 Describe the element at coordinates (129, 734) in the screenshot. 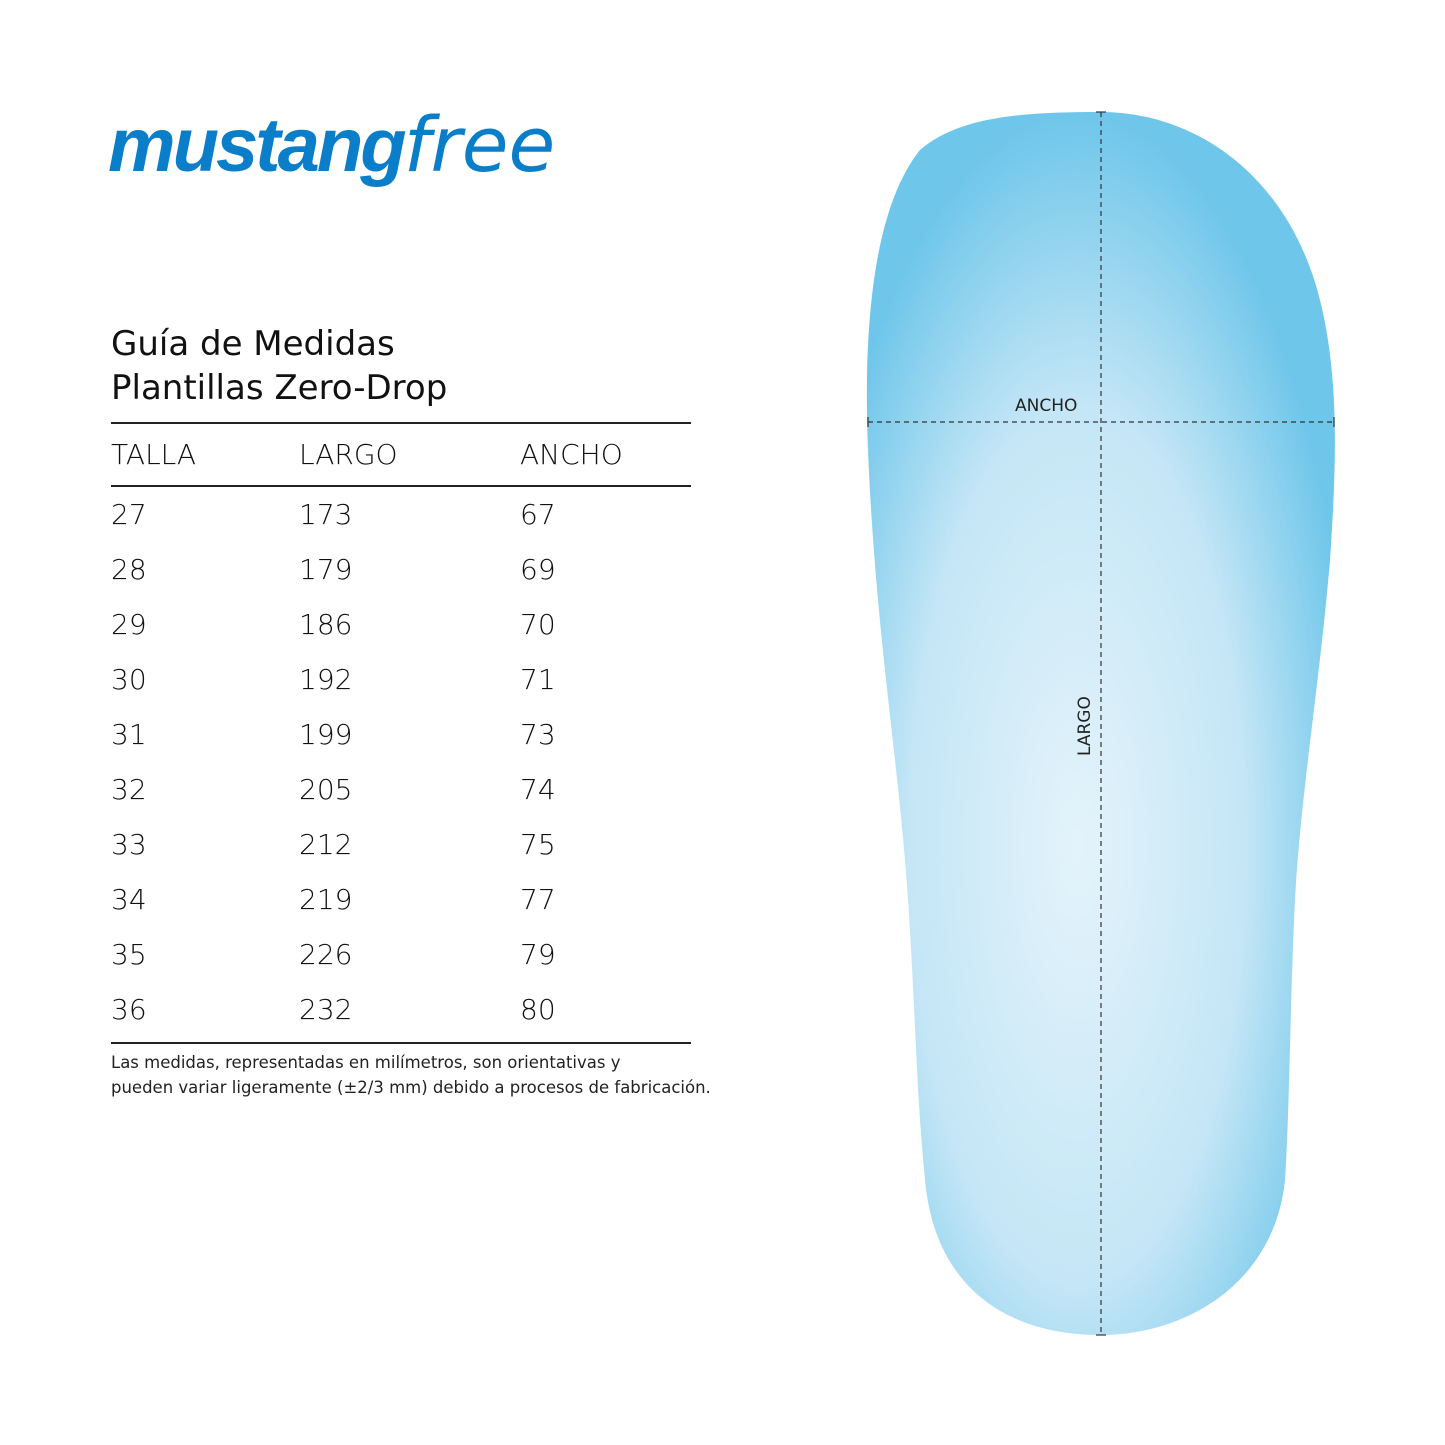

I see `cell-talla: 31` at that location.